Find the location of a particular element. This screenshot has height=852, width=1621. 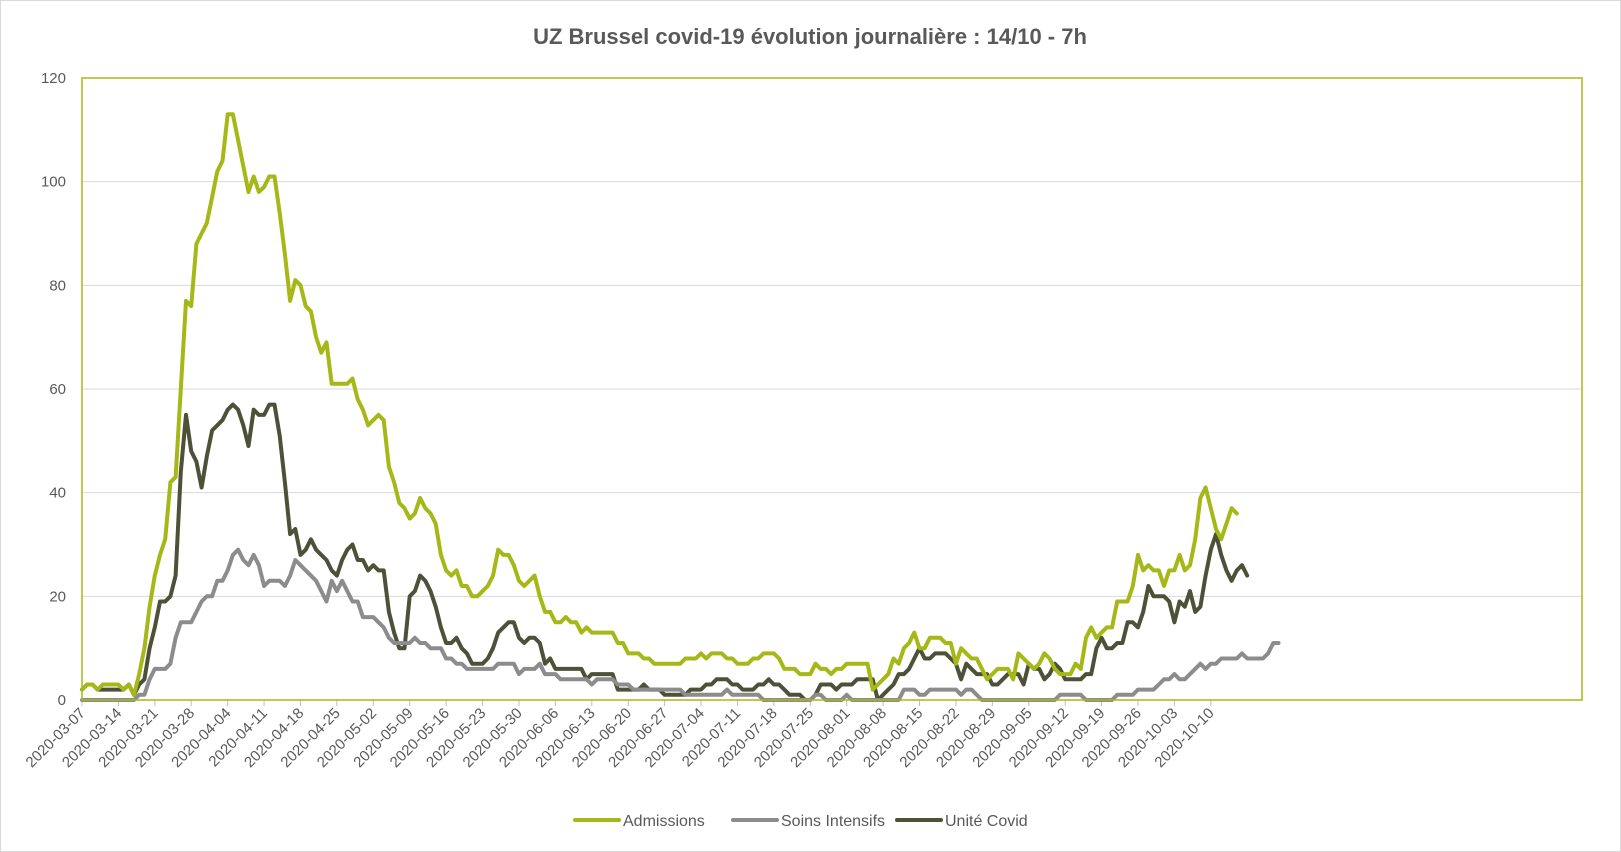

y-tick-label-0: 0 is located at coordinates (62, 700).